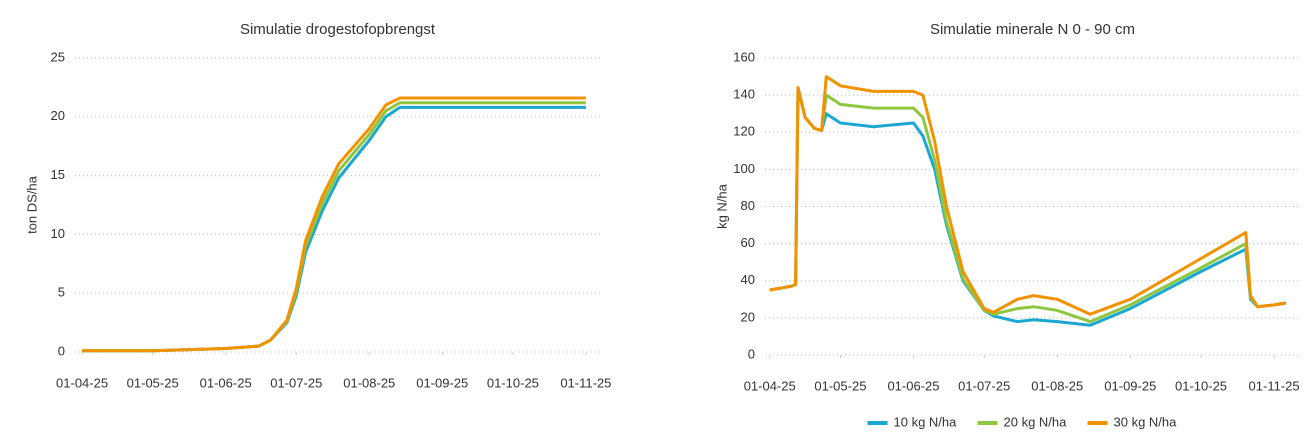 The height and width of the screenshot is (439, 1309). What do you see at coordinates (1146, 421) in the screenshot?
I see `legend-label: 30 kg N/ha` at bounding box center [1146, 421].